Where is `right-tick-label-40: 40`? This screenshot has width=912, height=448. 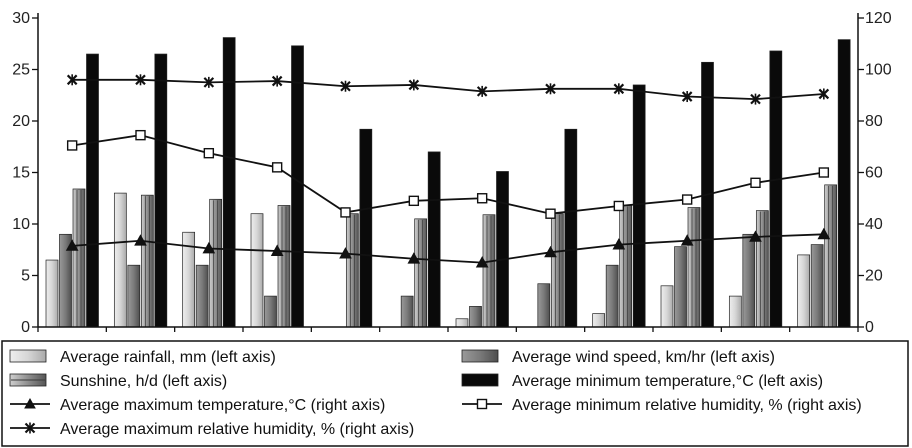 right-tick-label-40: 40 is located at coordinates (874, 224).